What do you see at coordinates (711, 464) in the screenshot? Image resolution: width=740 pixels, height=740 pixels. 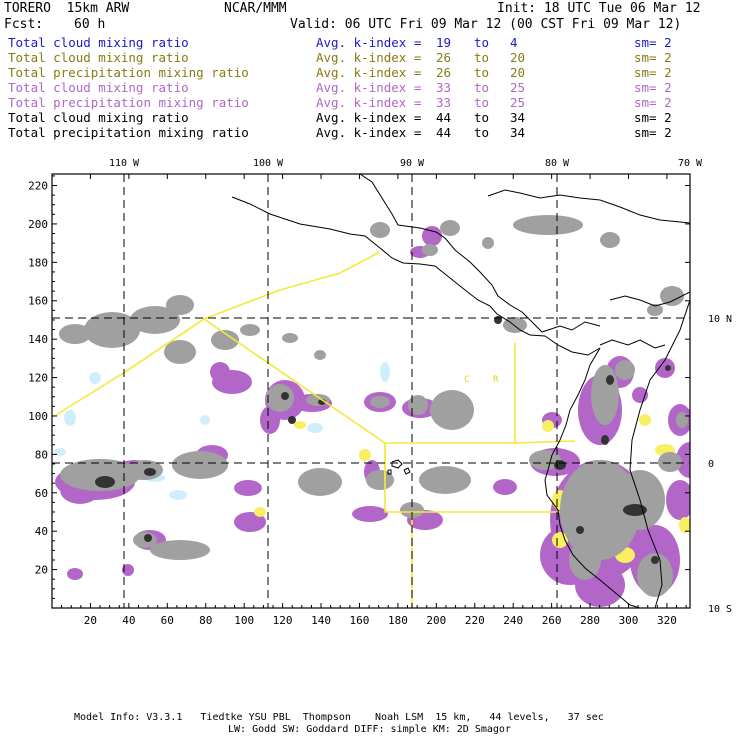 I see `latitude-label: 0` at bounding box center [711, 464].